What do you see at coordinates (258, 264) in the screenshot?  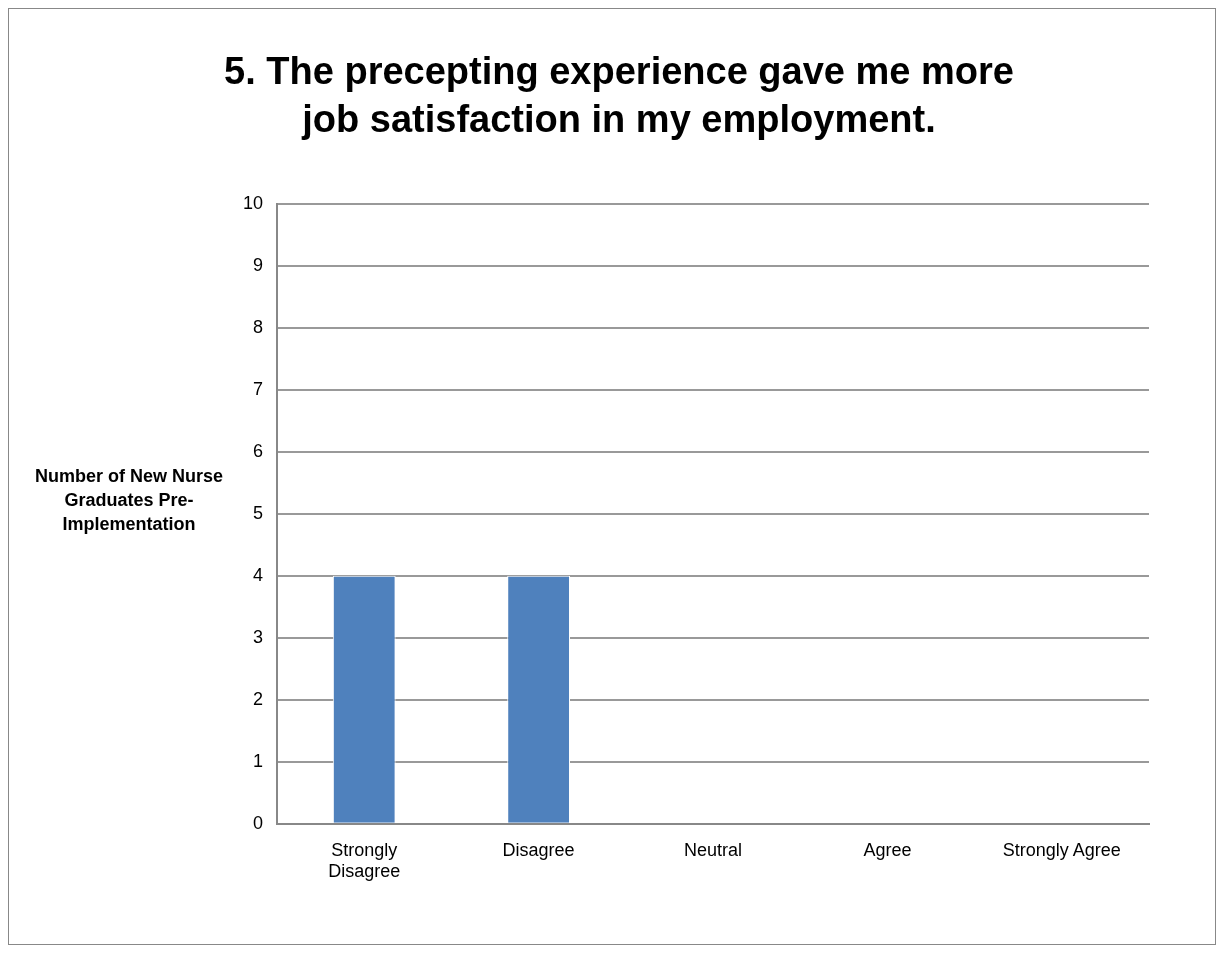 I see `y-tick-label: 9` at bounding box center [258, 264].